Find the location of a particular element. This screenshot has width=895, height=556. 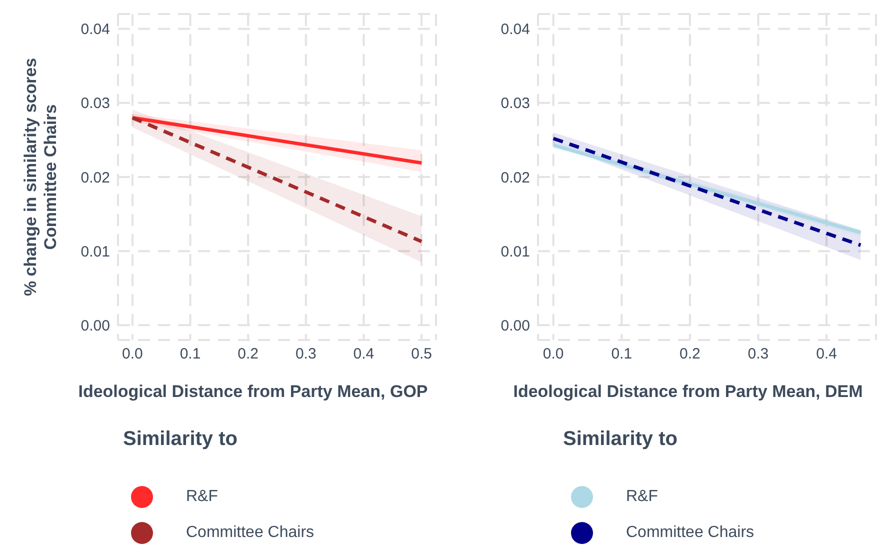

y-axis-title: % change in similarity scores Committee Chairs is located at coordinates (40, 177).